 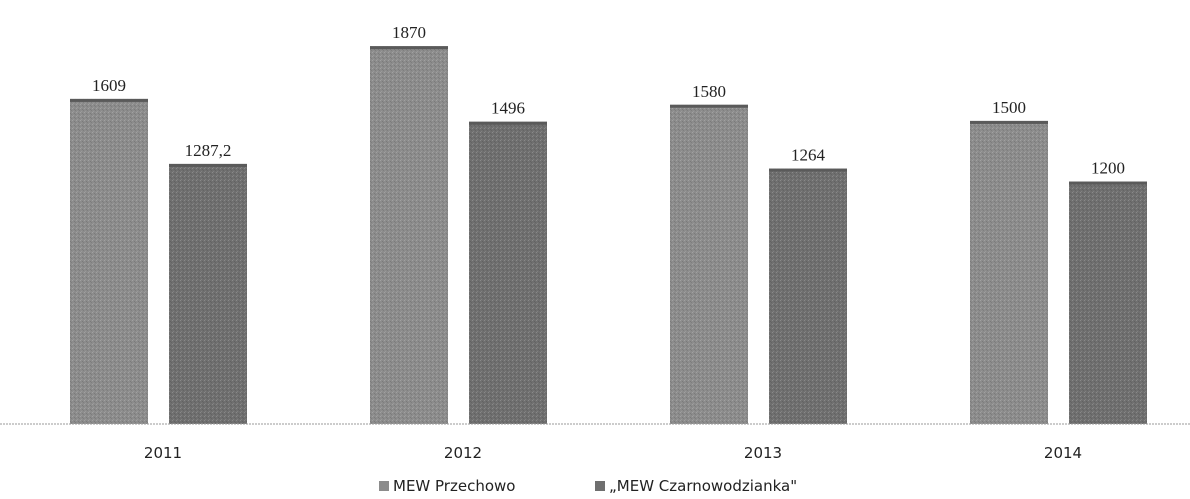 I want to click on legend-label-series-1: MEW Przechowo, so click(x=454, y=486).